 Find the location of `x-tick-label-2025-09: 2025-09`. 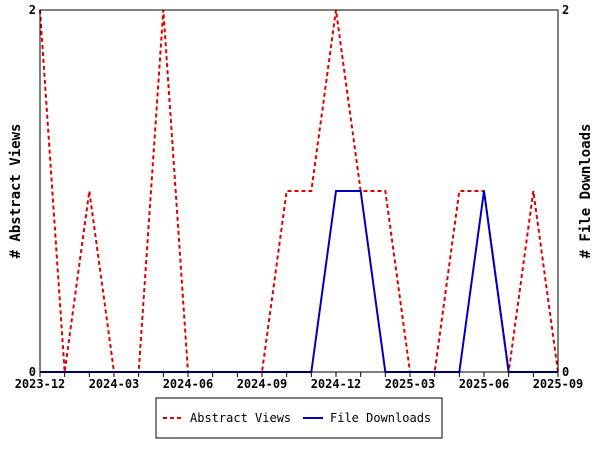

x-tick-label-2025-09: 2025-09 is located at coordinates (558, 384).